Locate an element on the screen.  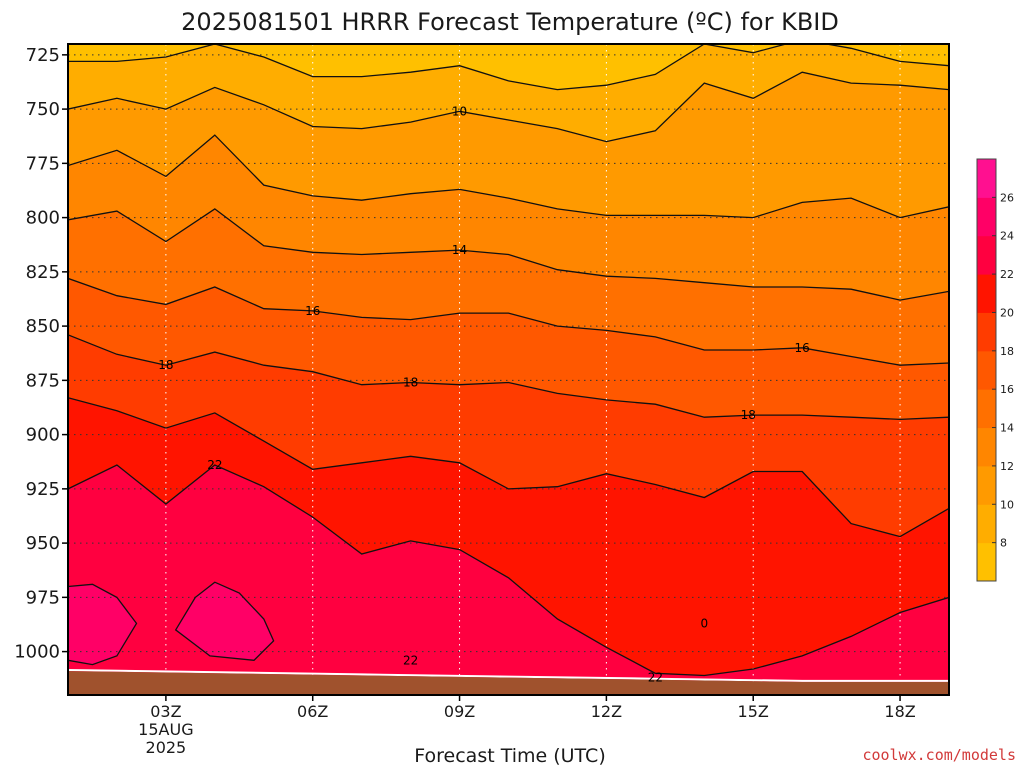
contour-label-4: 18 is located at coordinates (165, 365).